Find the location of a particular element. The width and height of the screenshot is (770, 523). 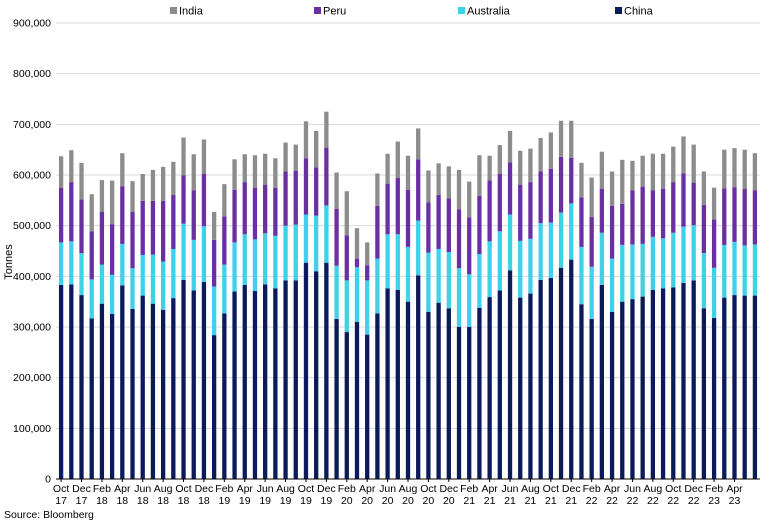

legend-swatch-australia is located at coordinates (461, 10).